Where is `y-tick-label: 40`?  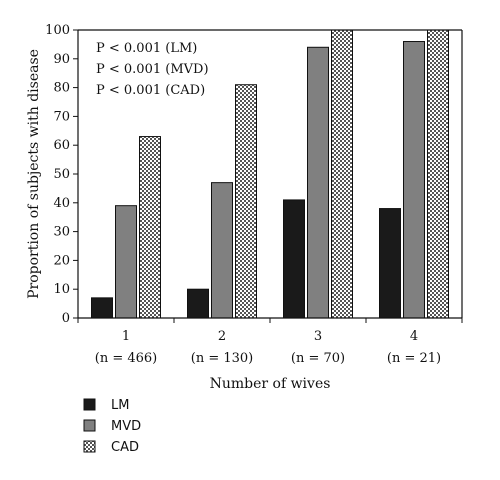
y-tick-label: 40 is located at coordinates (61, 203).